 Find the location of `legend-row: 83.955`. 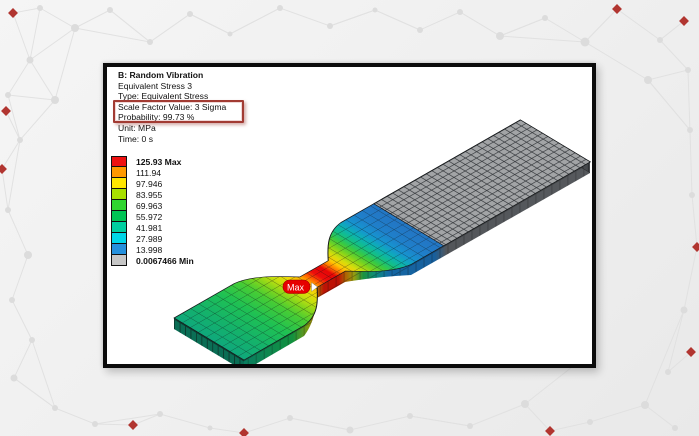

legend-row: 83.955 is located at coordinates (152, 194).